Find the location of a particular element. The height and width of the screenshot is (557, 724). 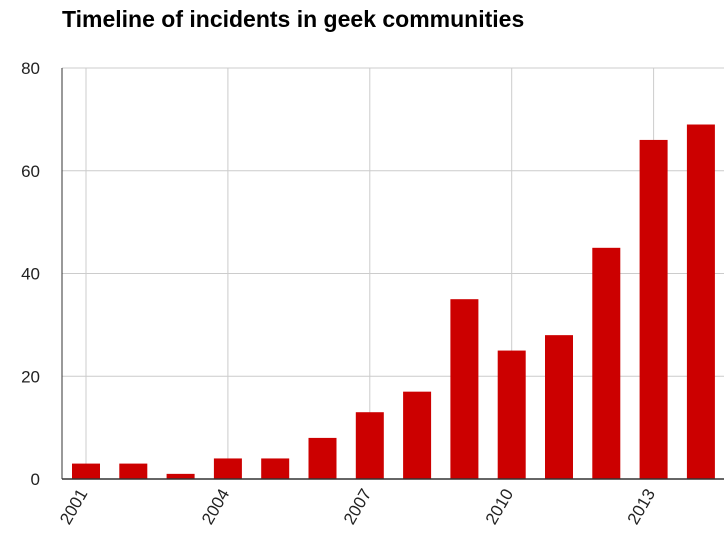

x-tick-label: 2001 is located at coordinates (73, 507).